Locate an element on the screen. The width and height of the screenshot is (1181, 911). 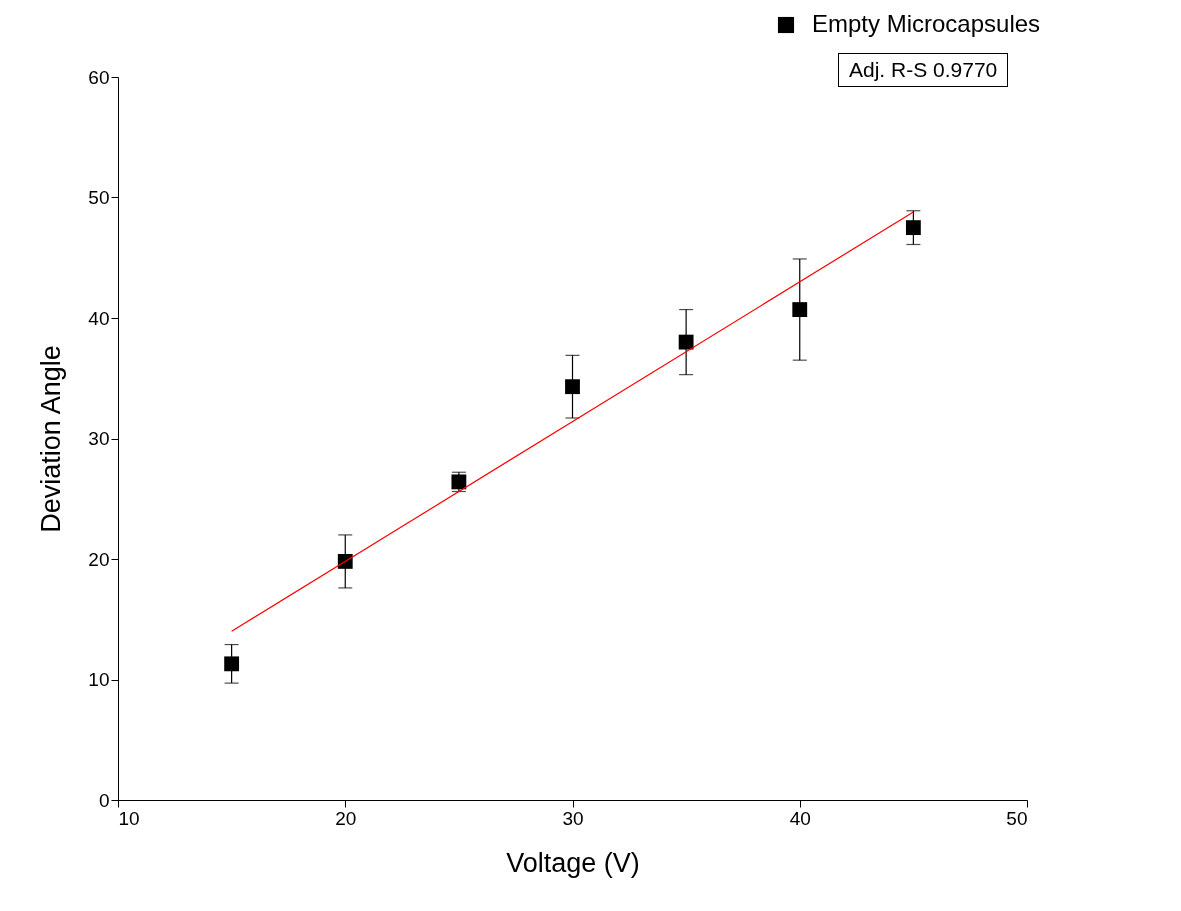
y-tick-label: 30 is located at coordinates (99, 438).